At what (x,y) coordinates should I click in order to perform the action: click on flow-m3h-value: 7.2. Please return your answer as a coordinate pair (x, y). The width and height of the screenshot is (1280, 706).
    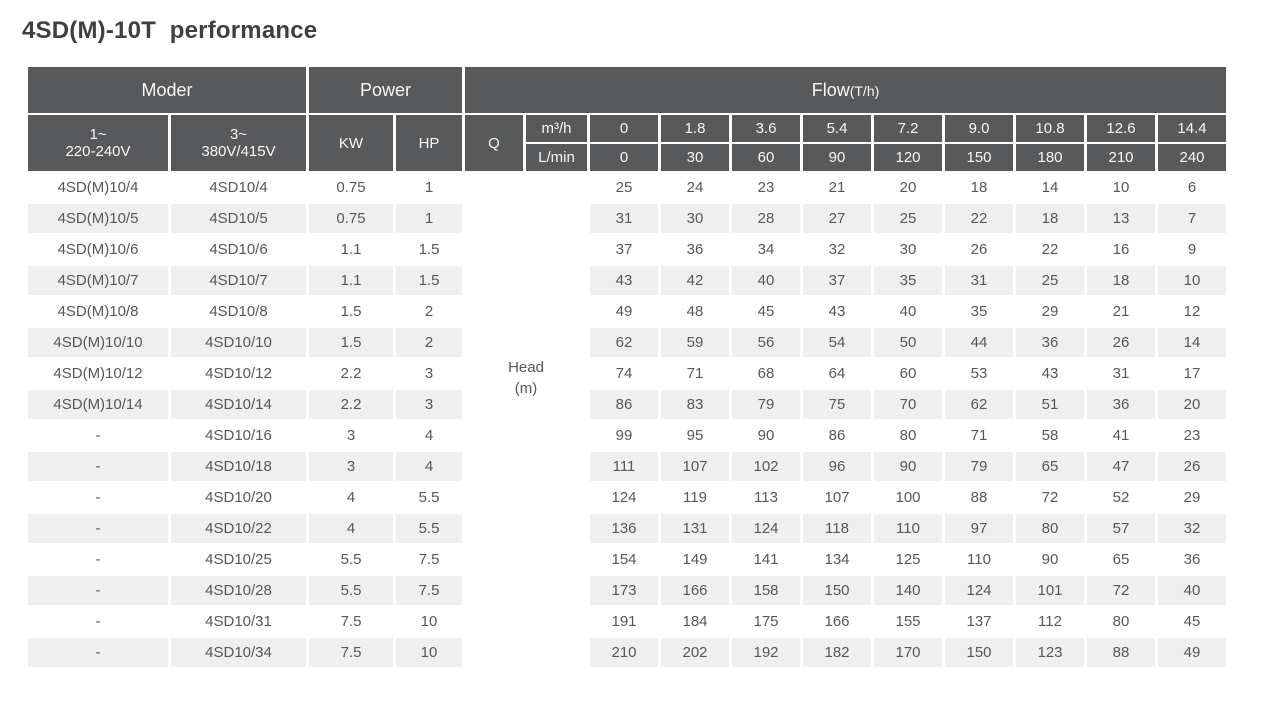
    Looking at the image, I should click on (908, 128).